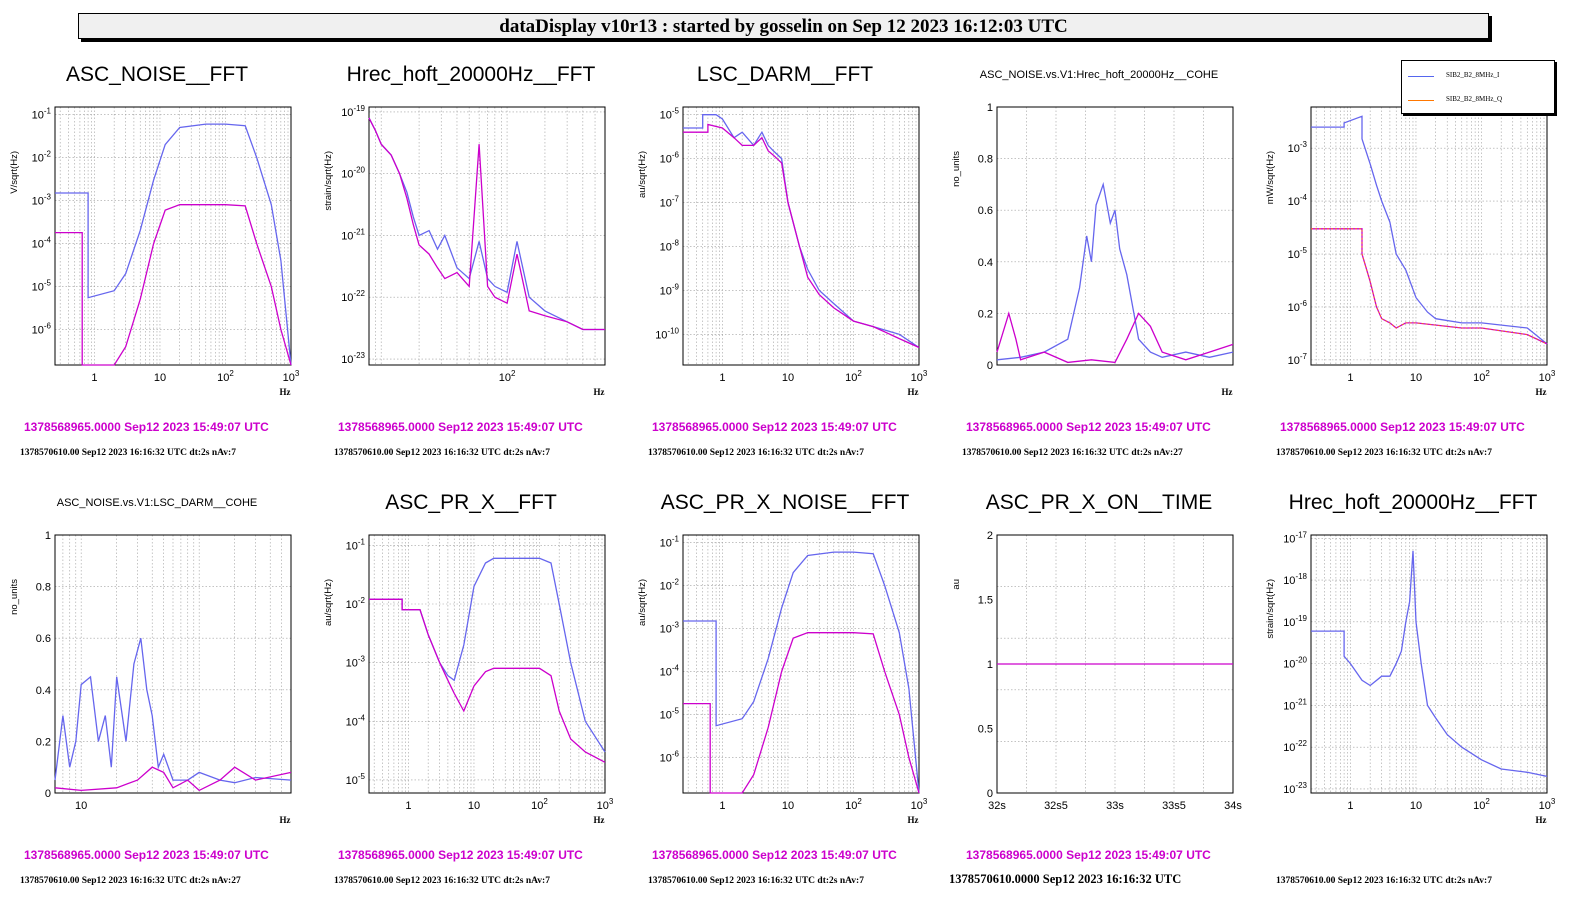  I want to click on legend-label: SIB2_B2_8MHz_I, so click(1473, 75).